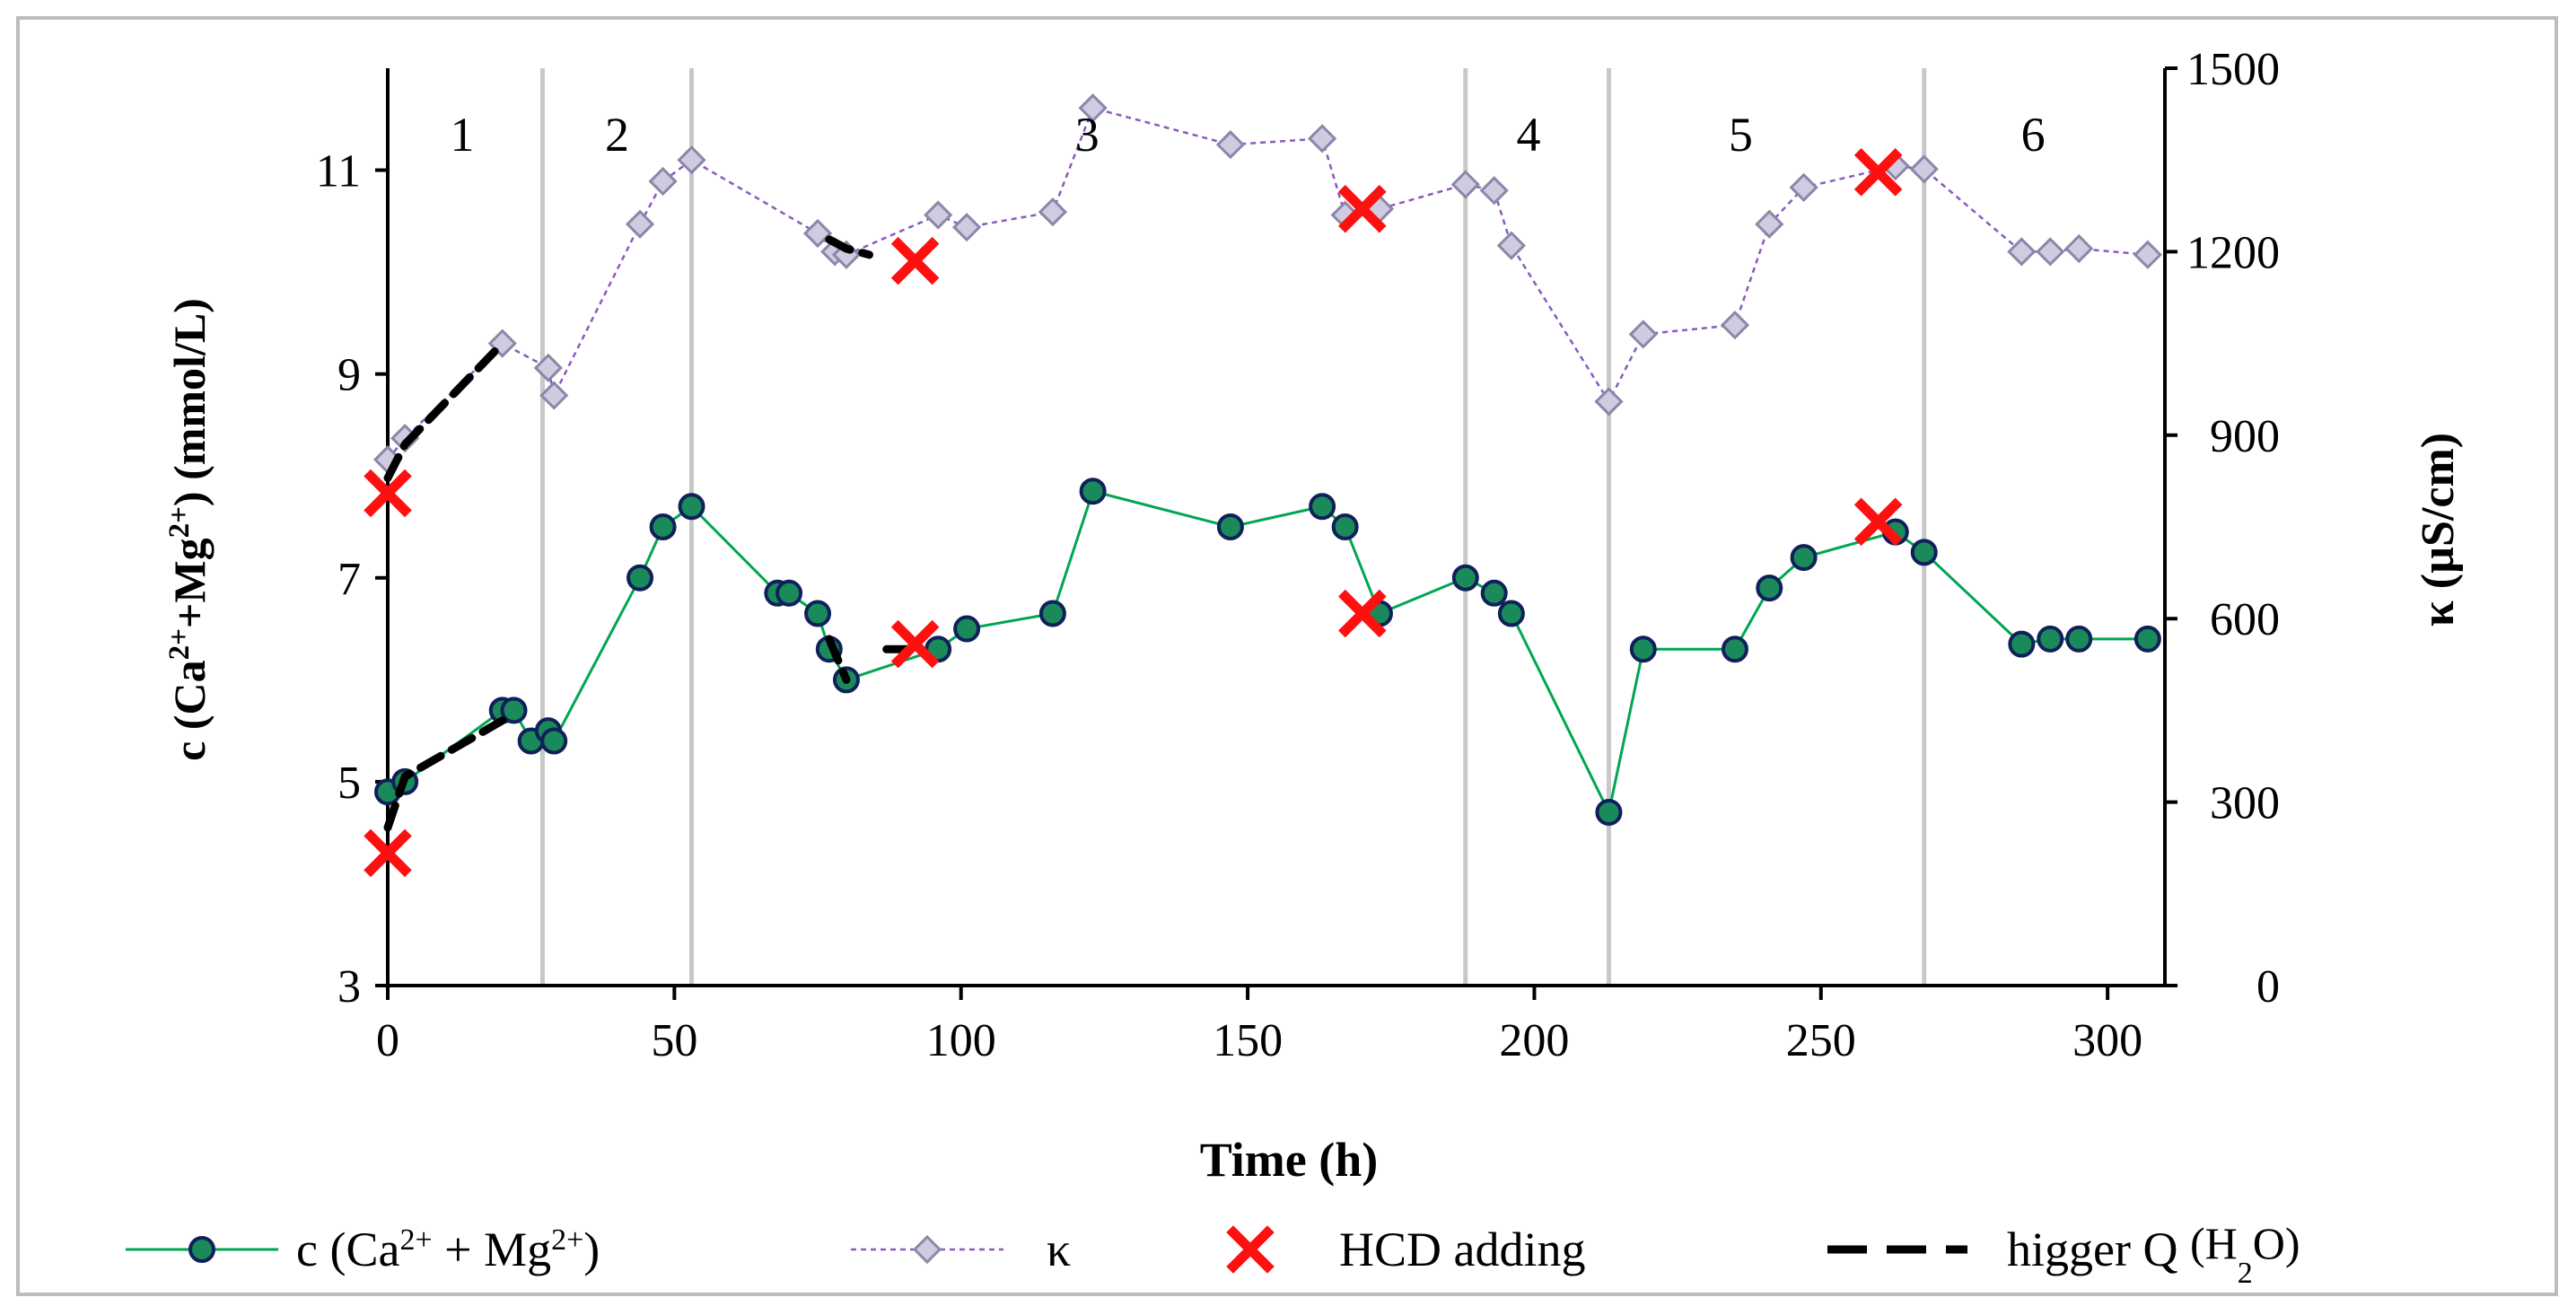 The height and width of the screenshot is (1315, 2576). What do you see at coordinates (189, 529) in the screenshot?
I see `y-axis-left-title: c (Ca2++Mg2+) (mmol/L)` at bounding box center [189, 529].